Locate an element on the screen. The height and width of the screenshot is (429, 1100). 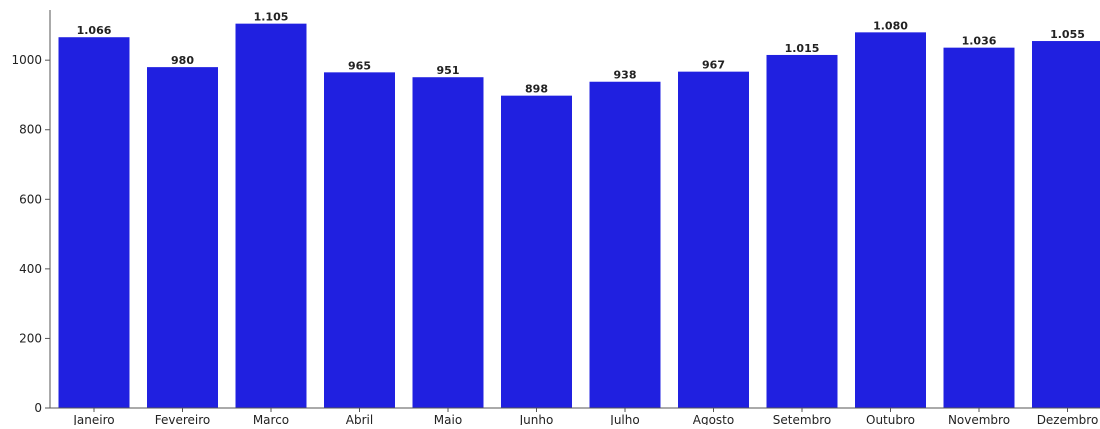
x-tick-label-outubro: Outubro is located at coordinates (890, 419).